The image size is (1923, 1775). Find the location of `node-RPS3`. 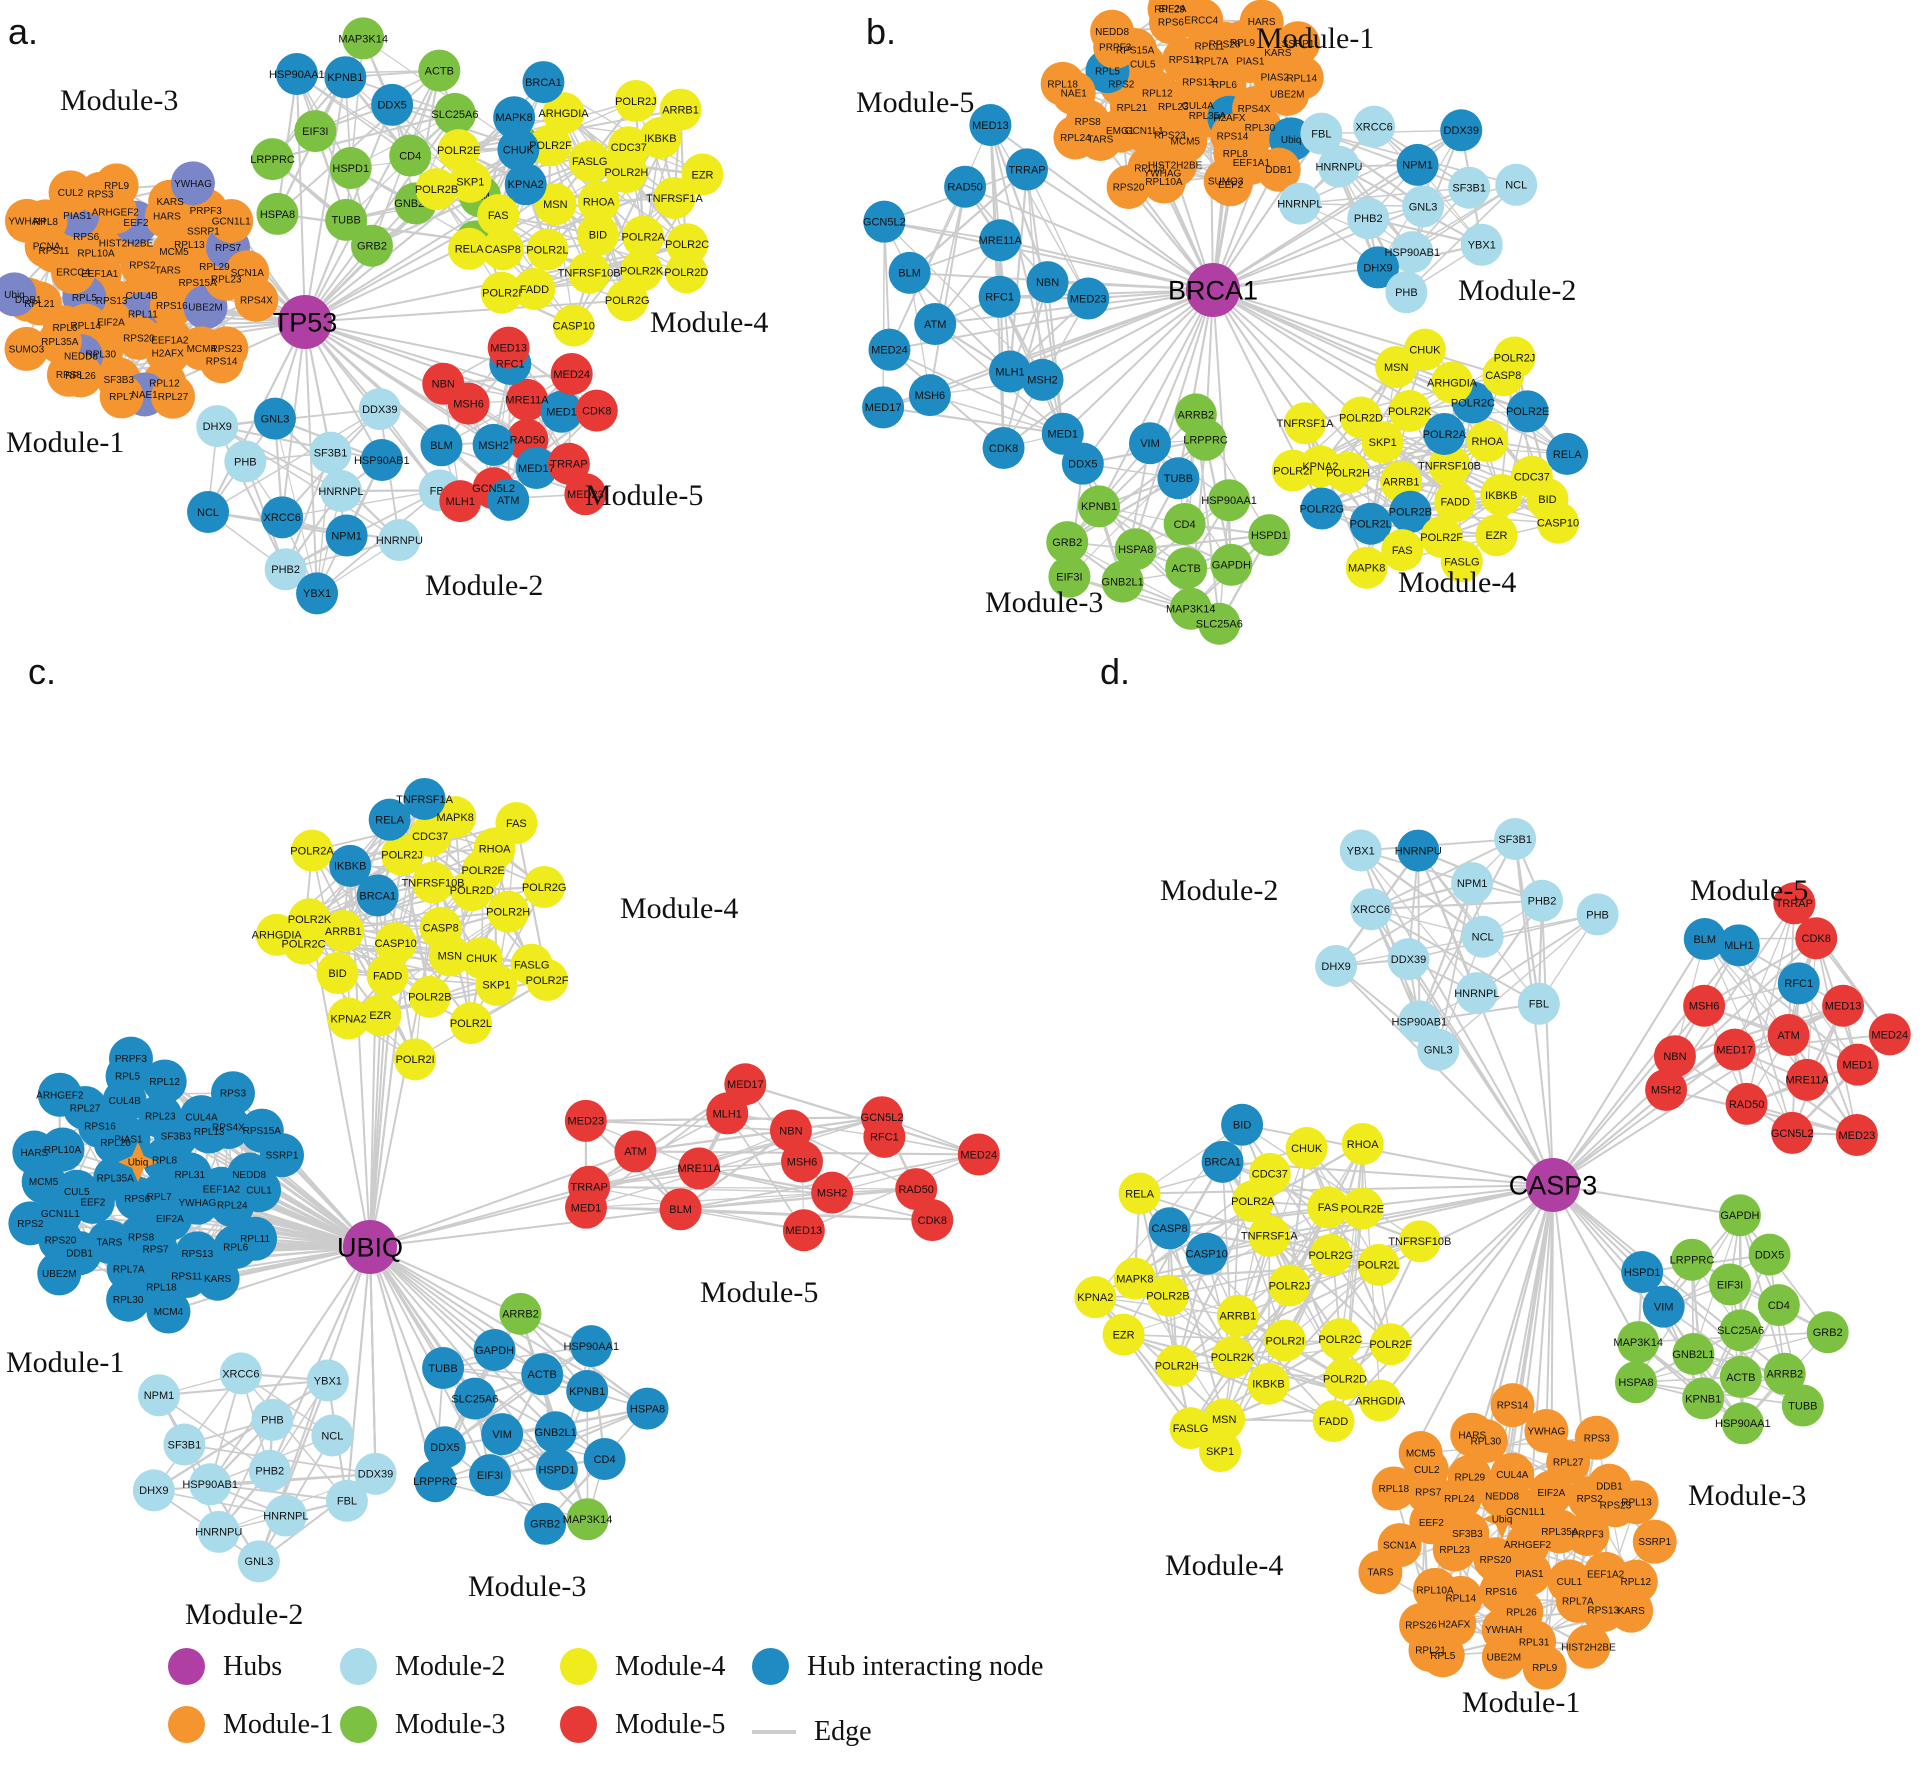

node-RPS3 is located at coordinates (1596, 1437).